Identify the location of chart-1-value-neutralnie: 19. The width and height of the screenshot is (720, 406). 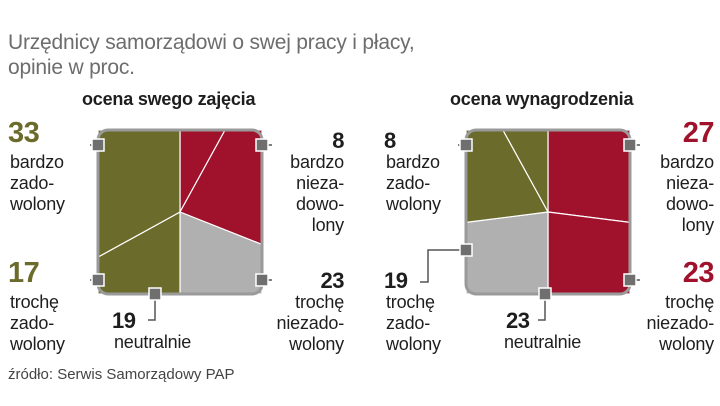
(124, 320).